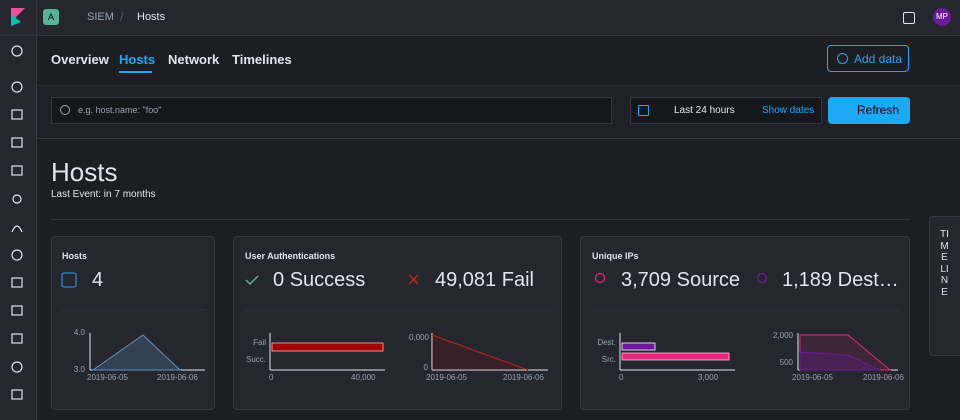 This screenshot has width=960, height=420. What do you see at coordinates (762, 278) in the screenshot?
I see `destination-icon` at bounding box center [762, 278].